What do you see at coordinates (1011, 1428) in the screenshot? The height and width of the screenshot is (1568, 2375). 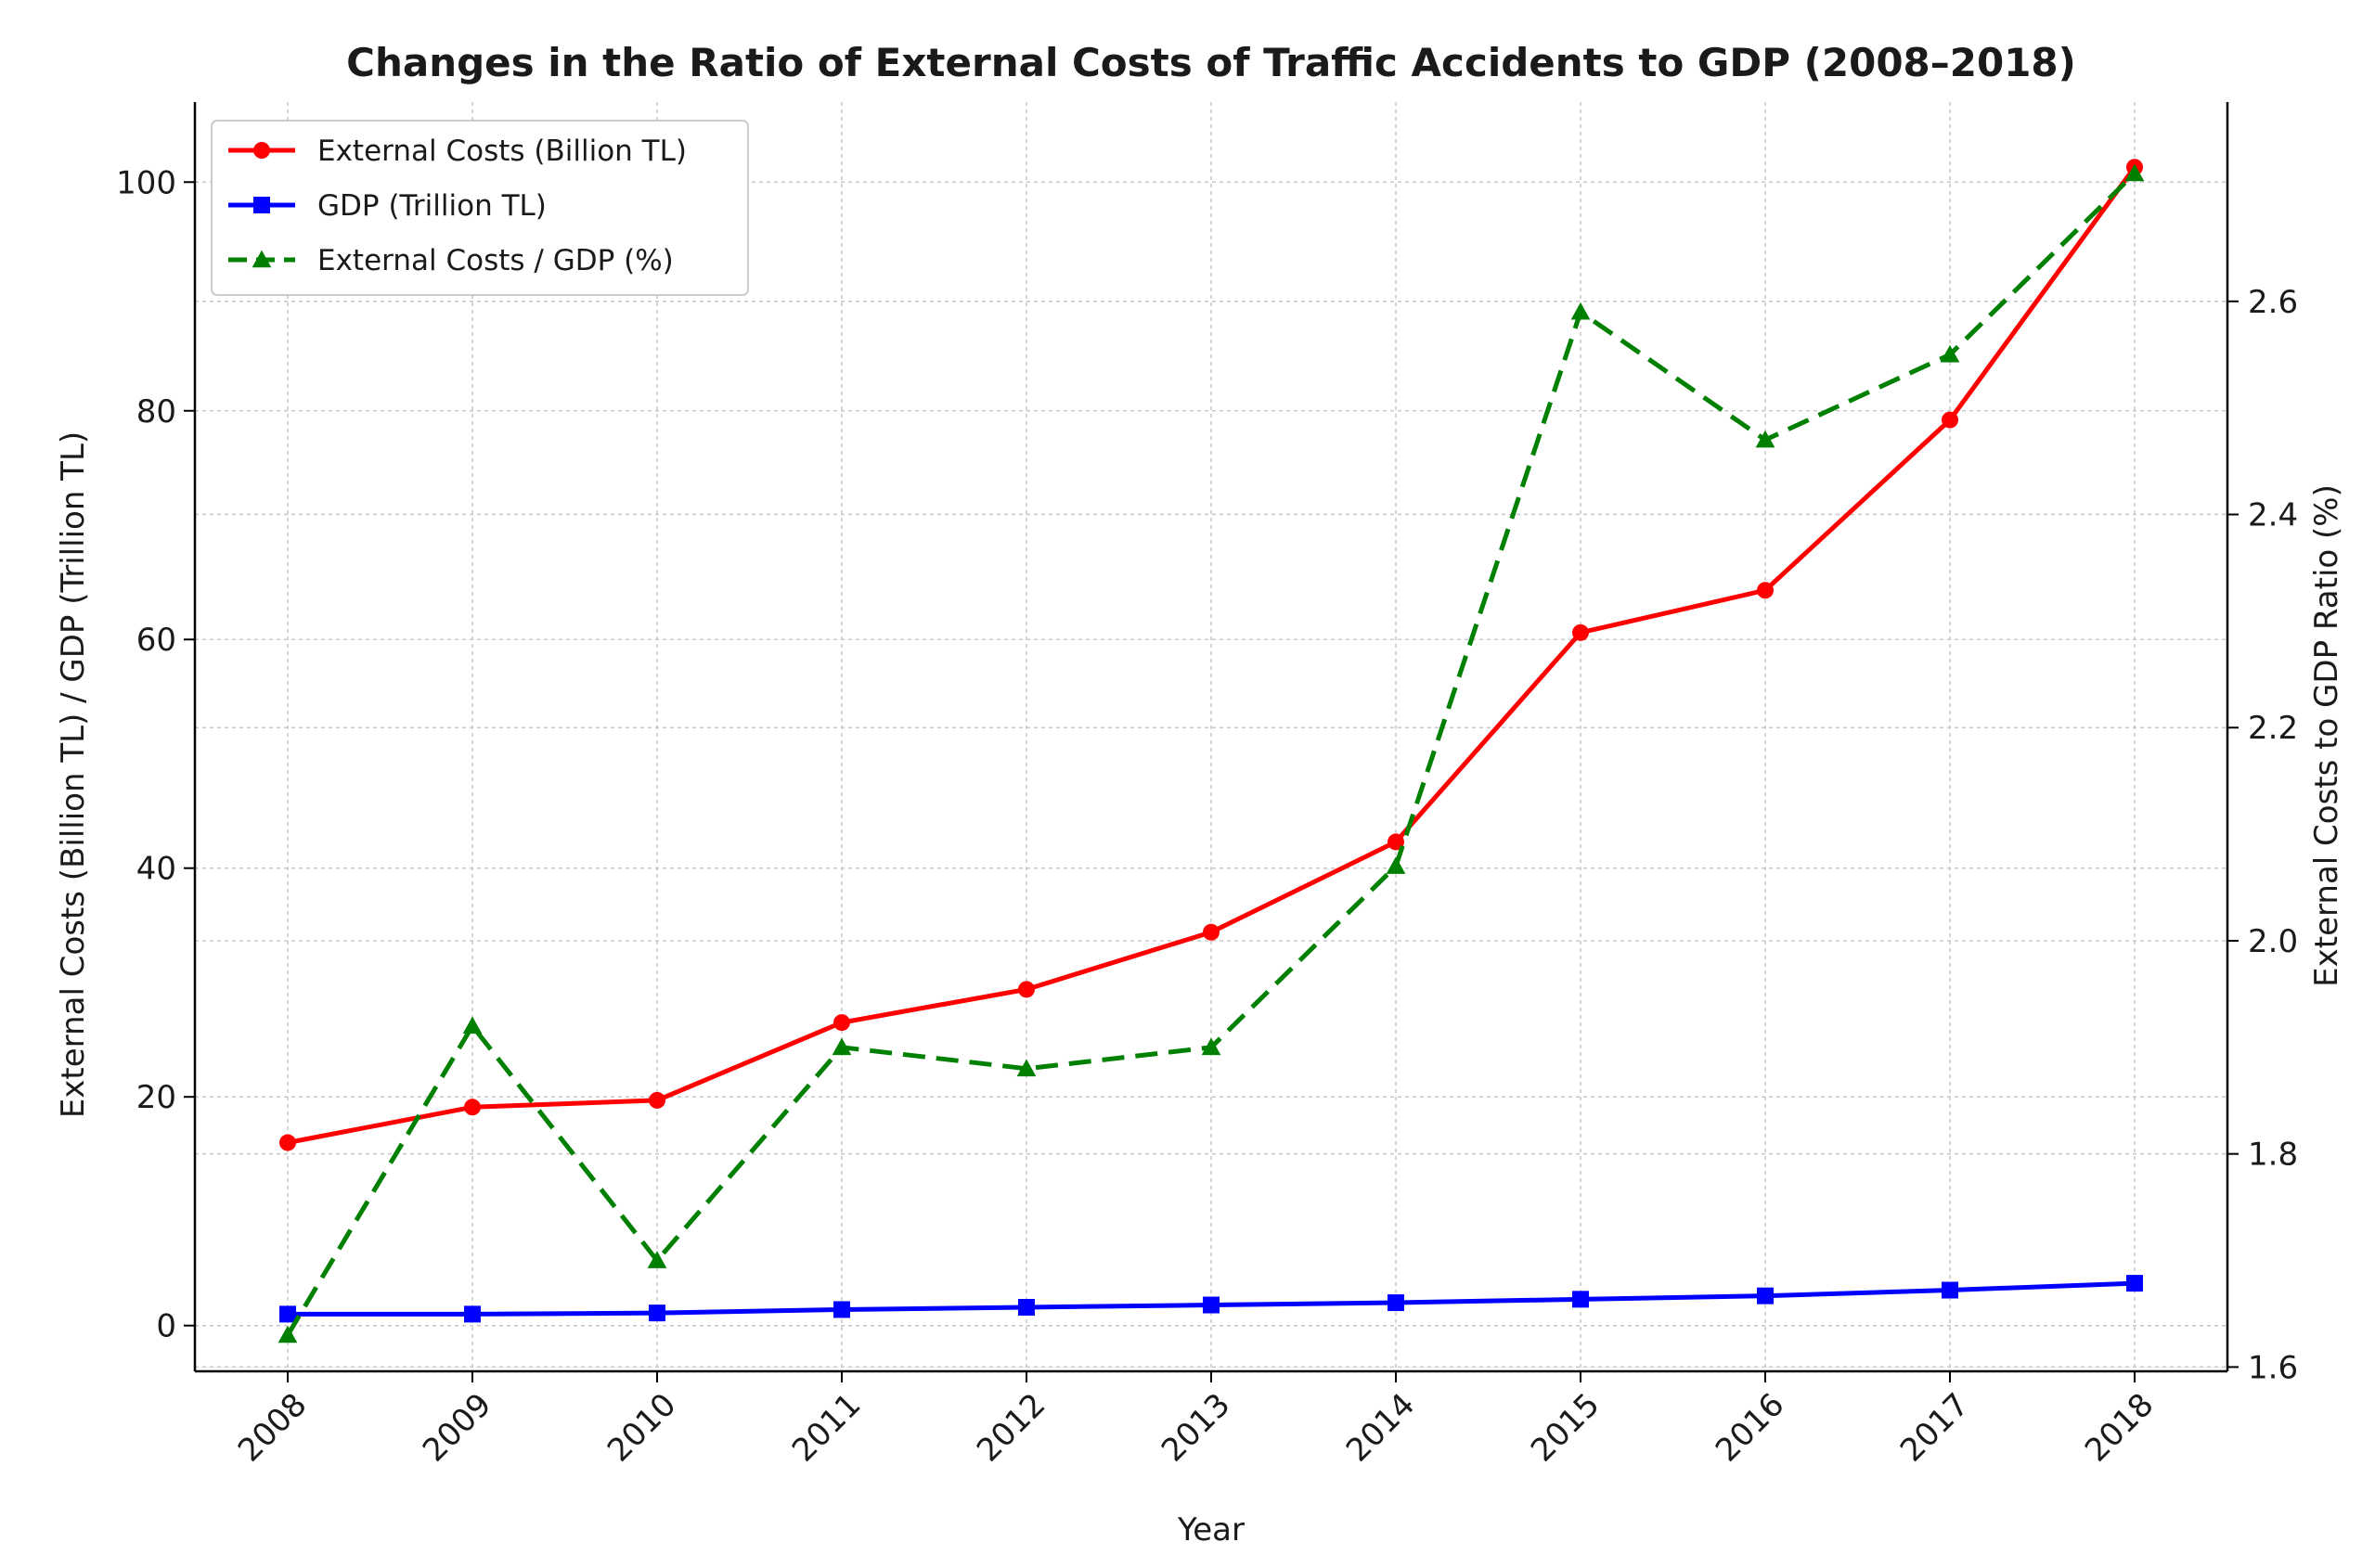 I see `x-tick-label: 2012` at bounding box center [1011, 1428].